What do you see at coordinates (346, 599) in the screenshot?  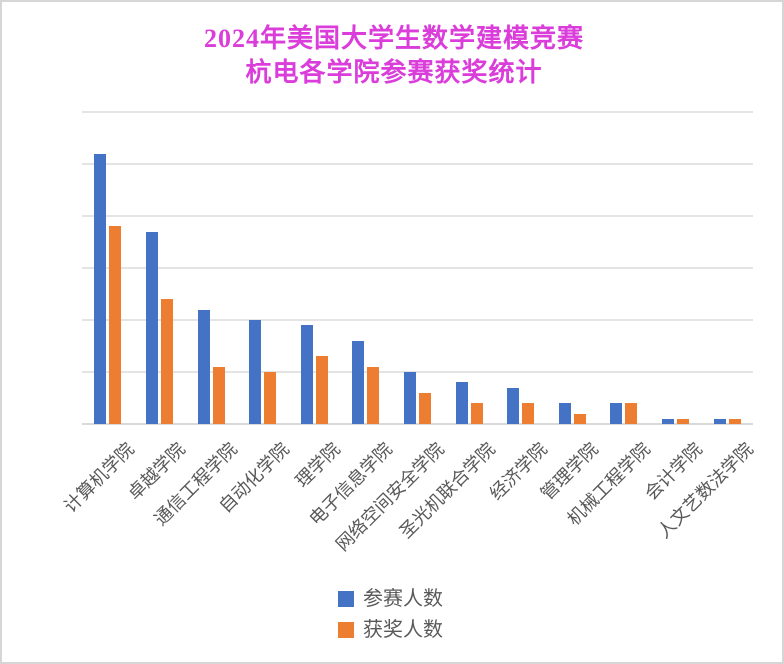 I see `participants-square-icon` at bounding box center [346, 599].